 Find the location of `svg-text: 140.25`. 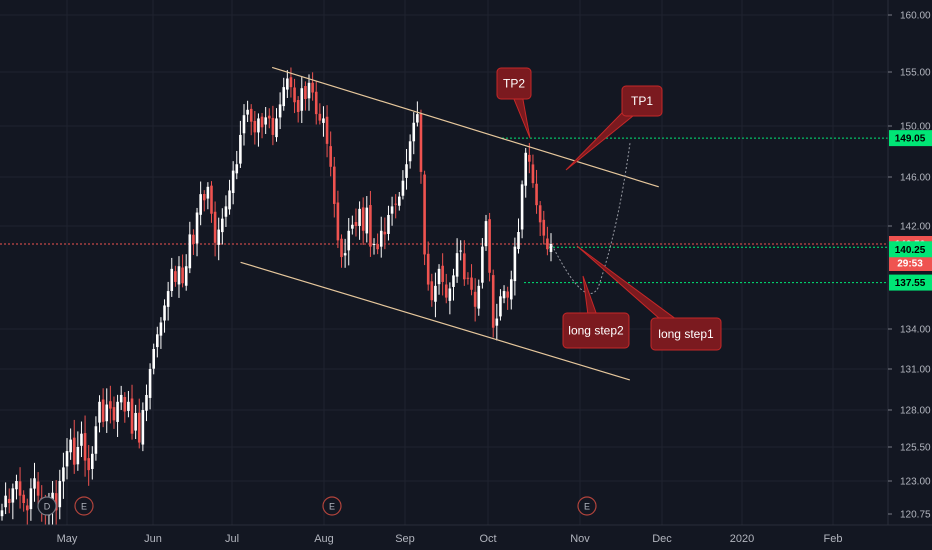

svg-text: 140.25 is located at coordinates (910, 250).